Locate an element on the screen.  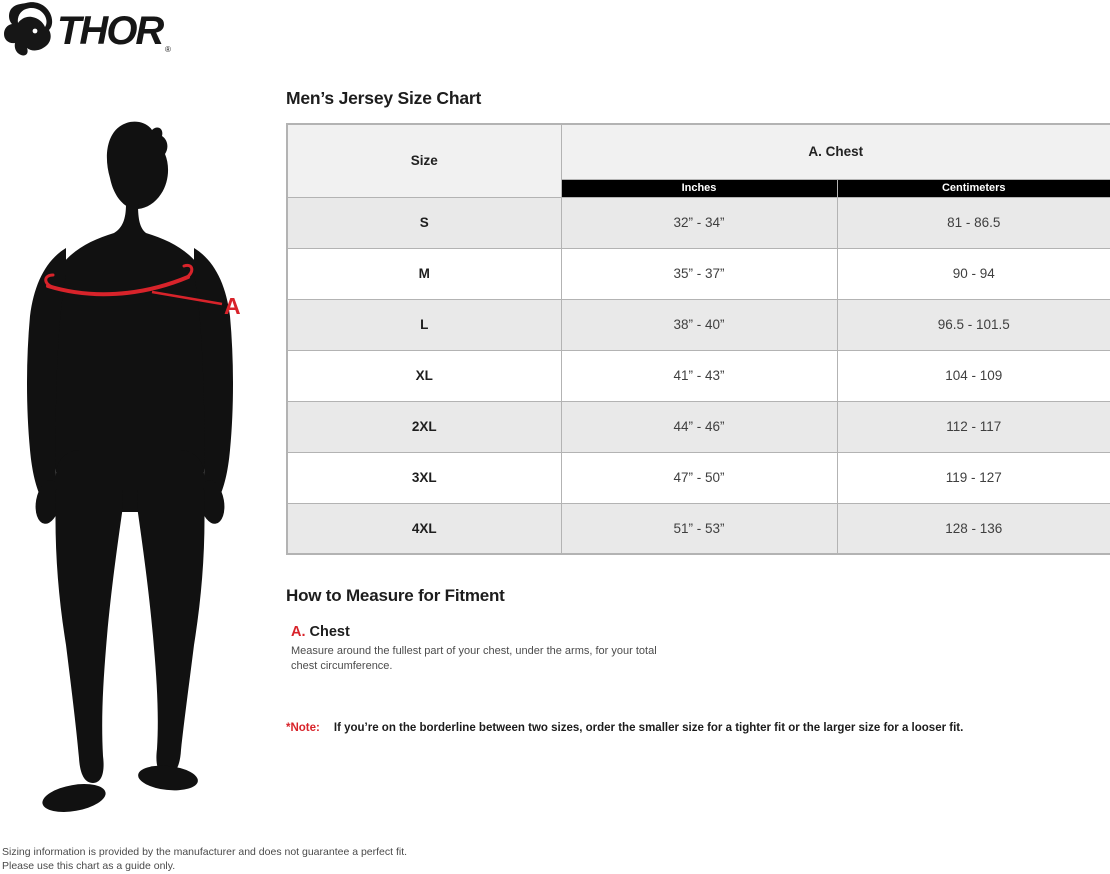
table-row: XL 41” - 43” 104 - 109 is located at coordinates (698, 375).